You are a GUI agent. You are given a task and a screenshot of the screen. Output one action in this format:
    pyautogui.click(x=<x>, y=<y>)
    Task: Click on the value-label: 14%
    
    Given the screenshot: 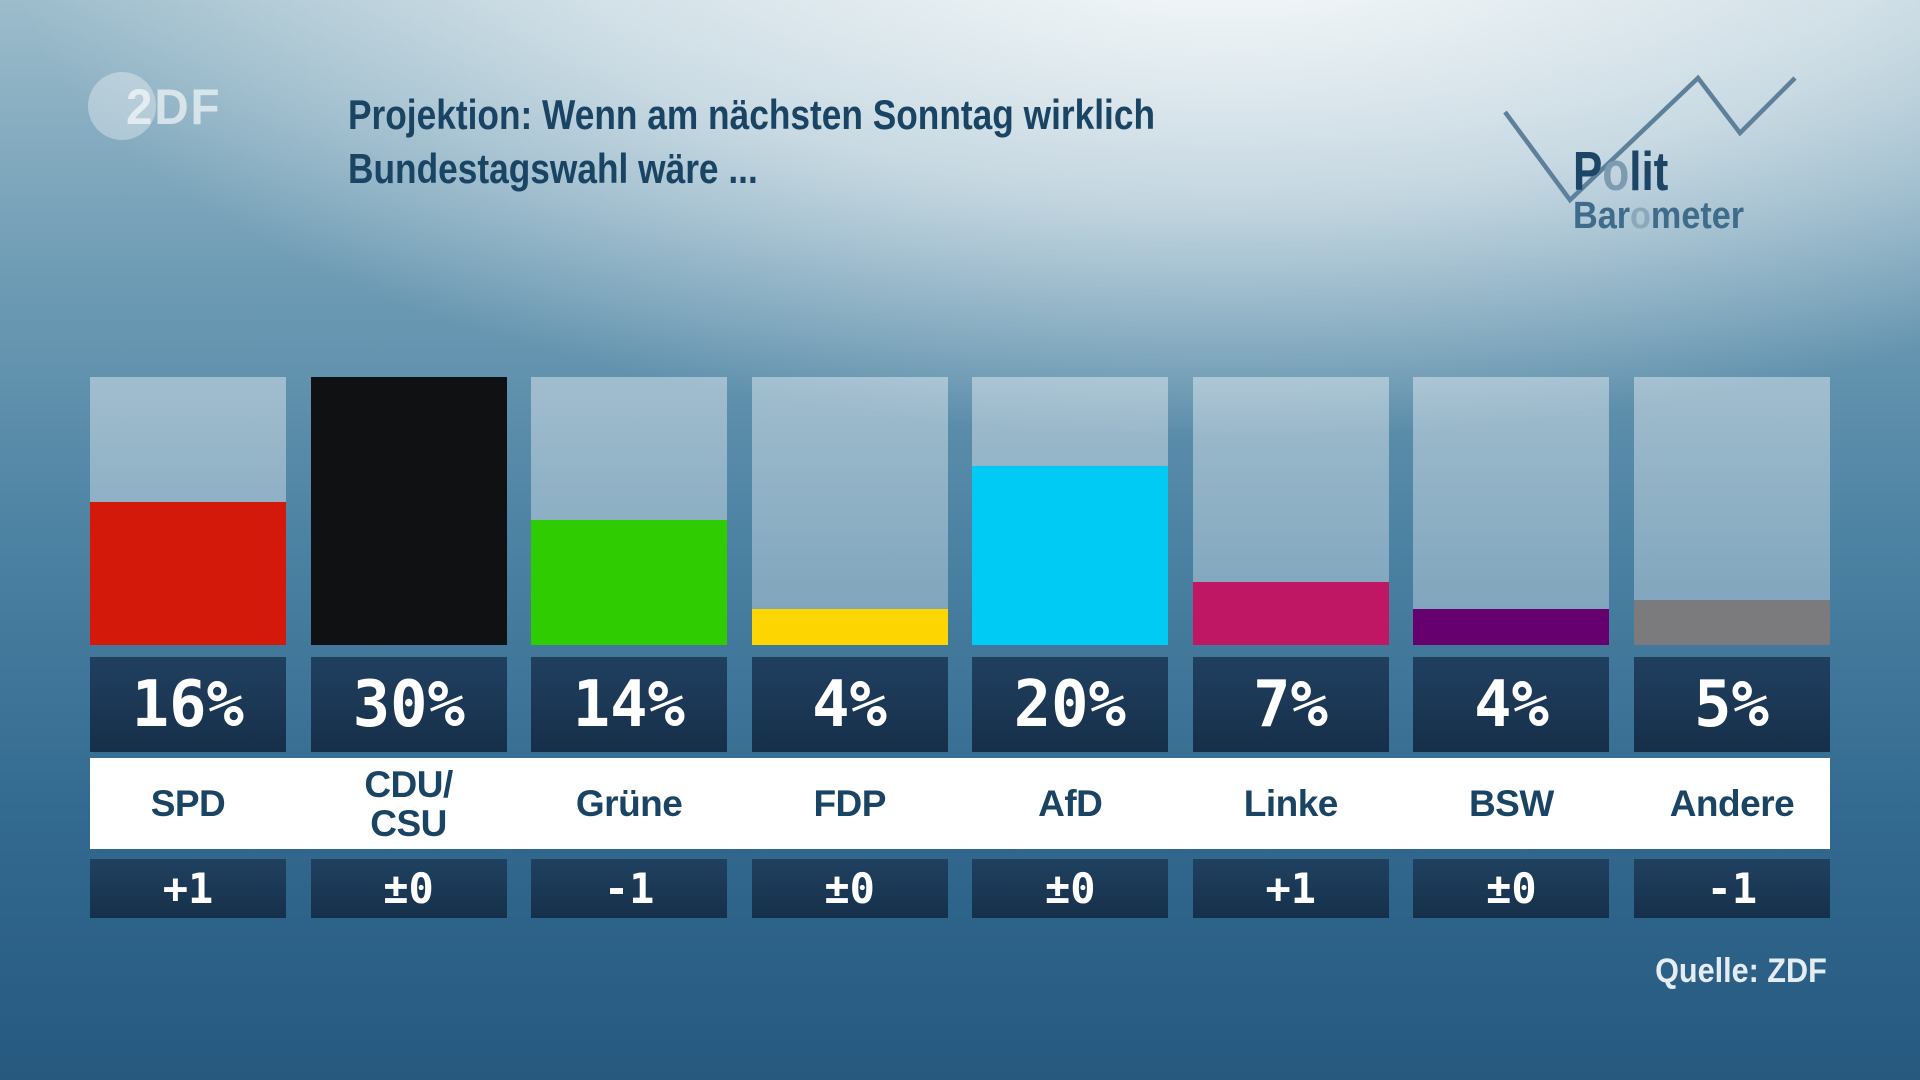 What is the action you would take?
    pyautogui.click(x=629, y=704)
    